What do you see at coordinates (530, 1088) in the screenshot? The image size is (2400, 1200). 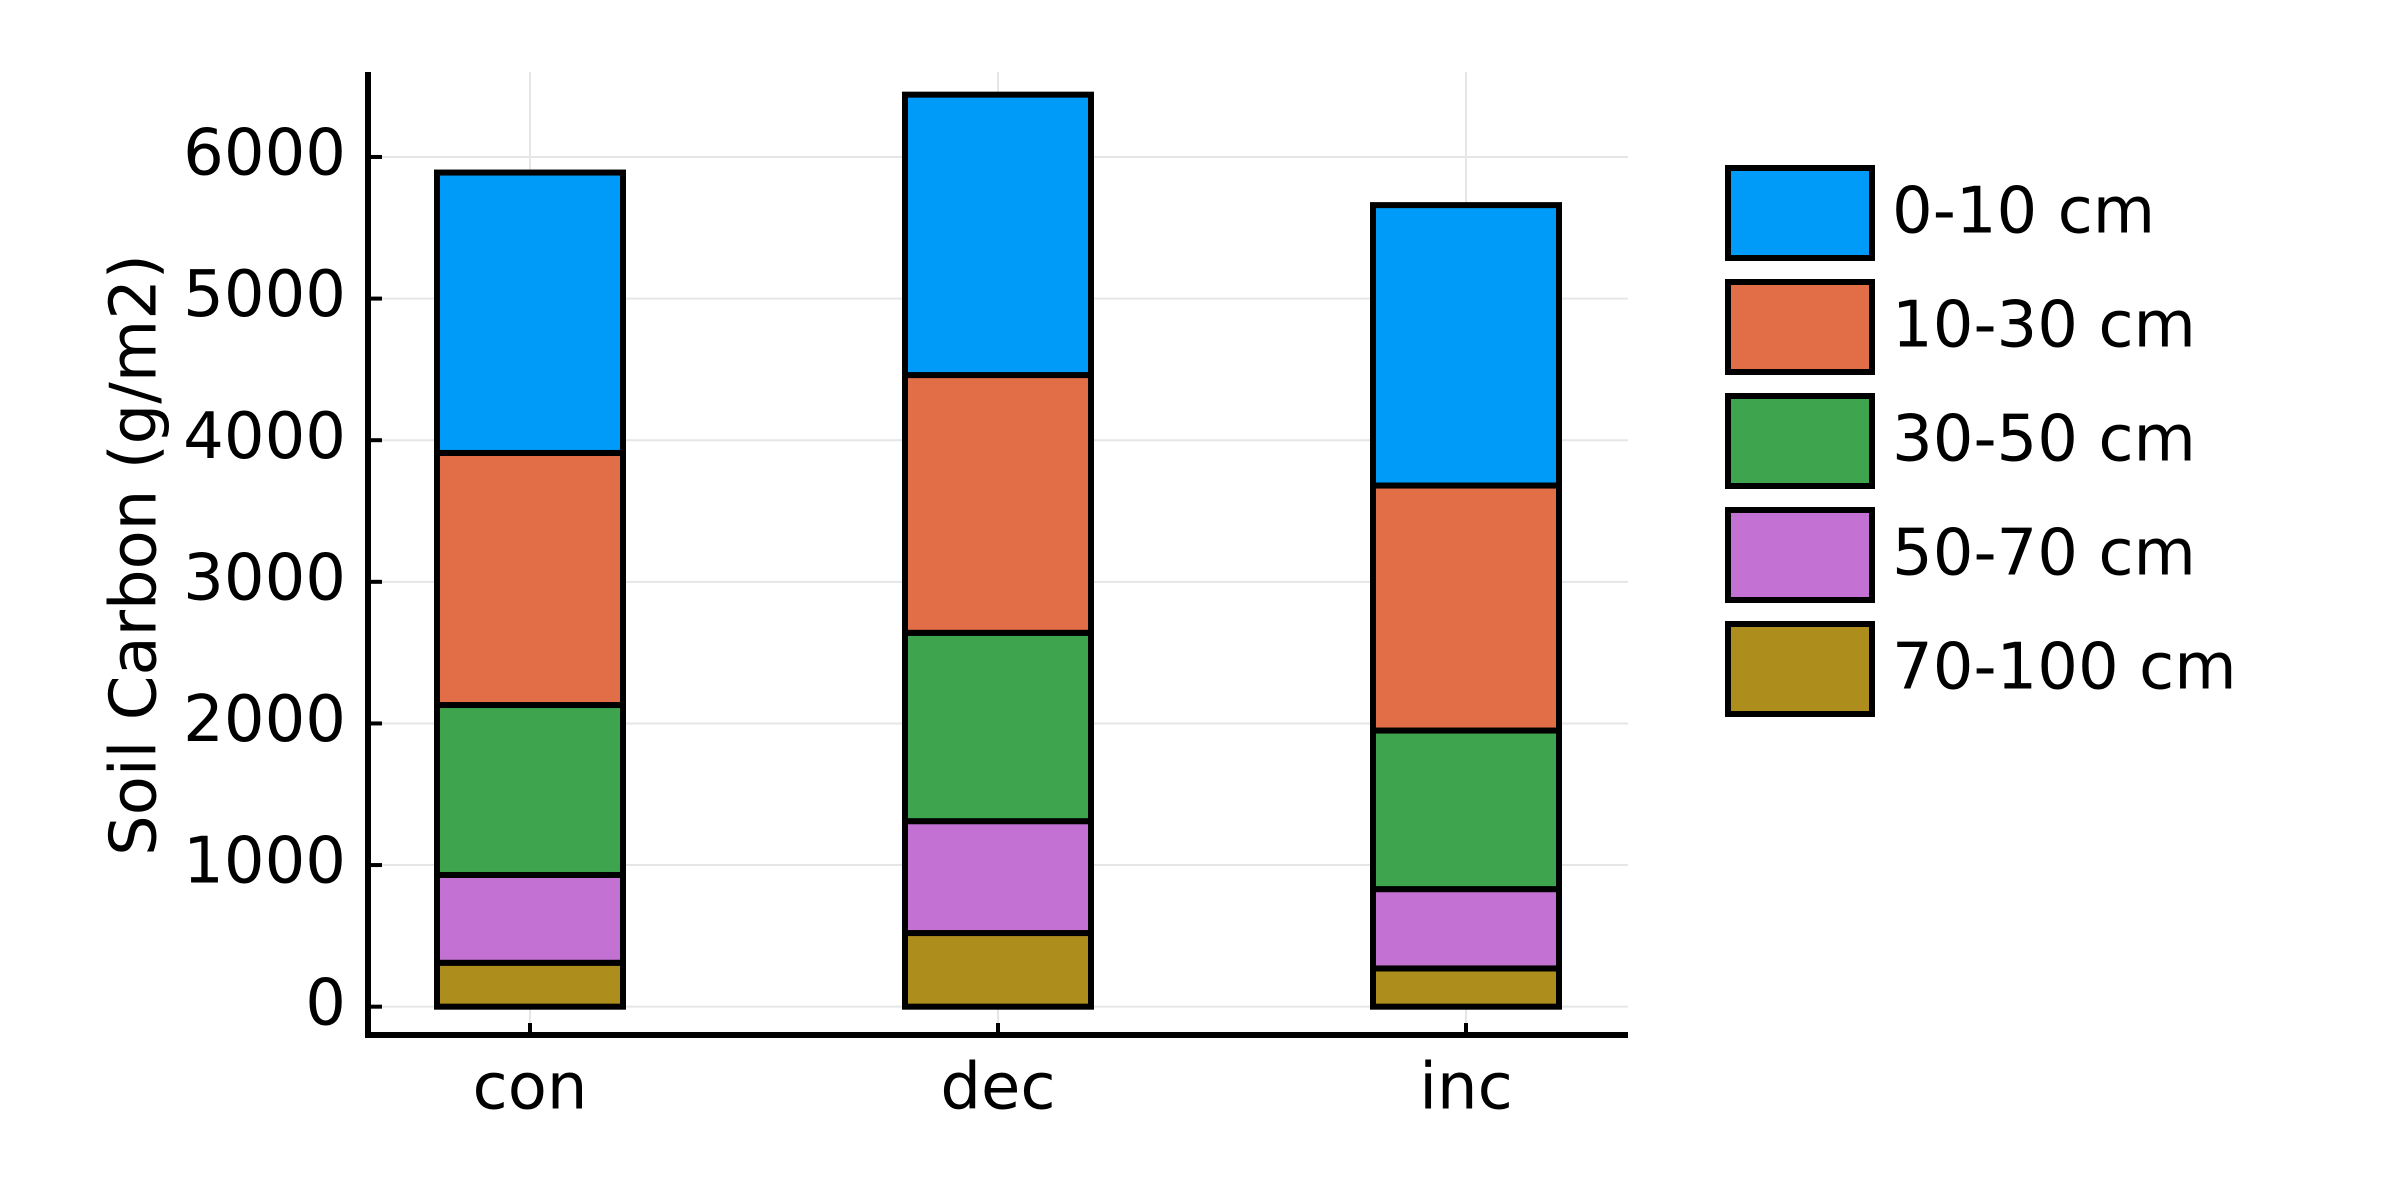 I see `x-tick-label: con` at bounding box center [530, 1088].